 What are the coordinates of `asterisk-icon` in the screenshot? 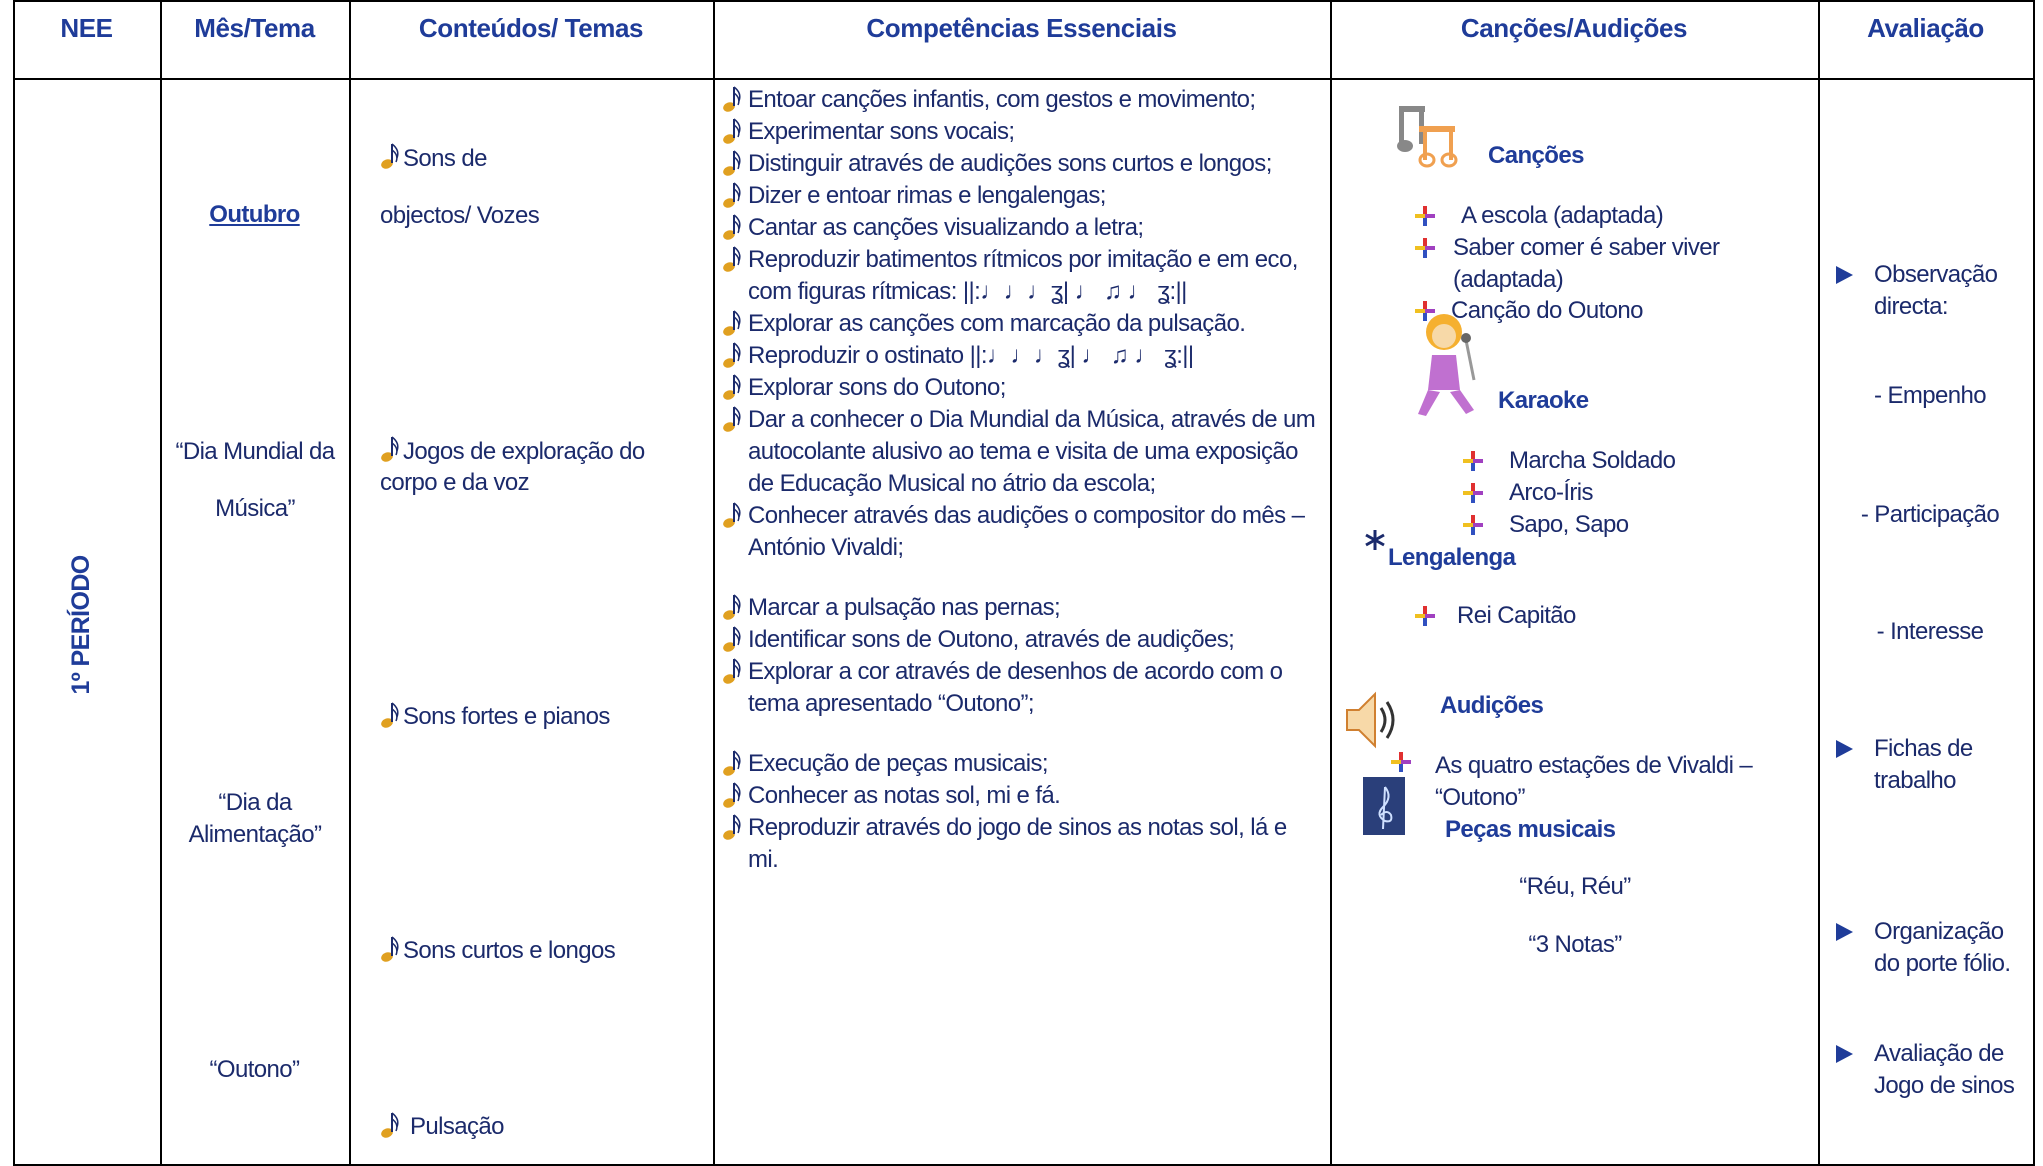 It's located at (1375, 540).